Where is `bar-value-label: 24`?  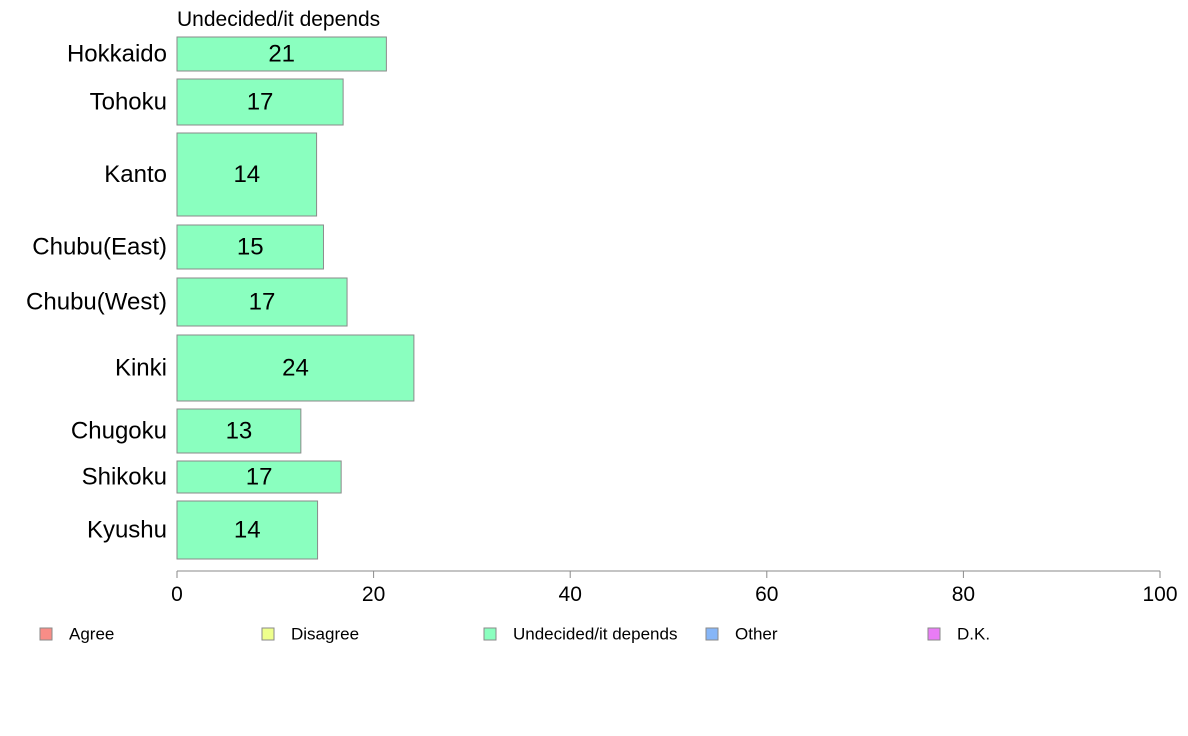
bar-value-label: 24 is located at coordinates (295, 368).